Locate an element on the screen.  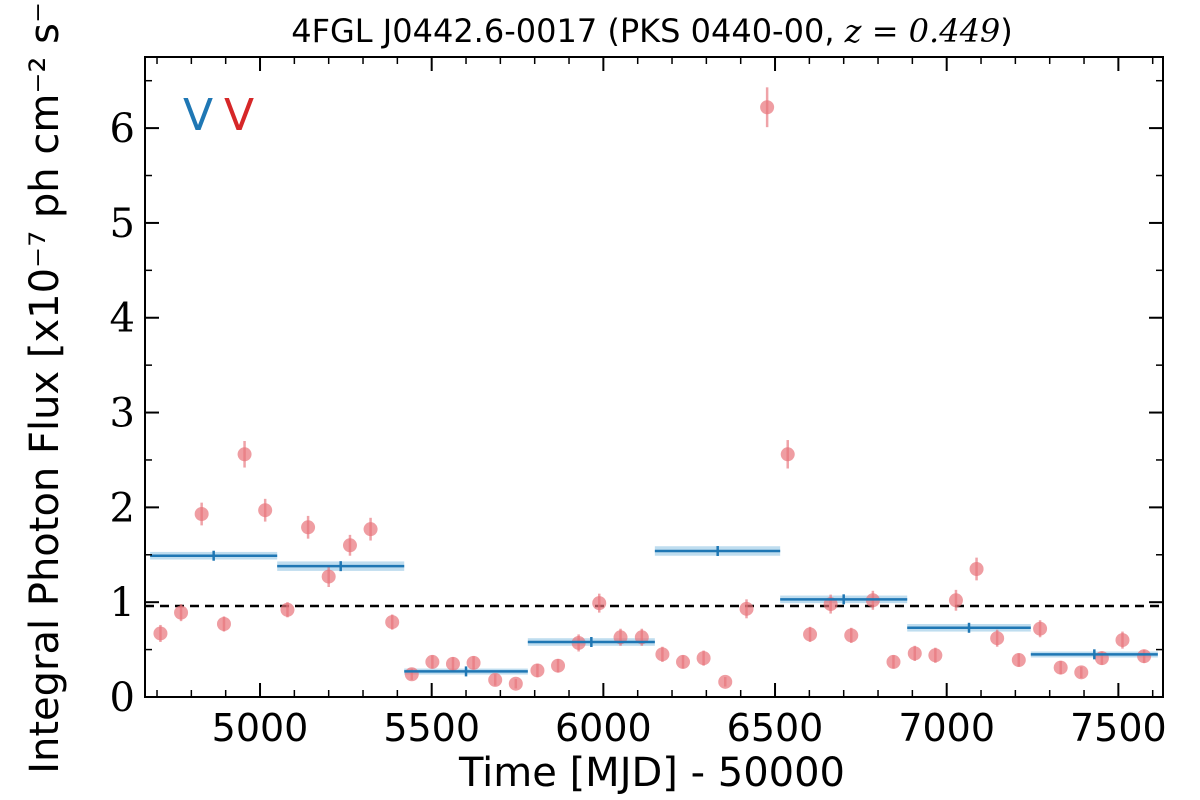
y-axis-label: Integral Photon Flux [x10⁻⁷ ph cm⁻² s⁻¹] is located at coordinates (45, 387).